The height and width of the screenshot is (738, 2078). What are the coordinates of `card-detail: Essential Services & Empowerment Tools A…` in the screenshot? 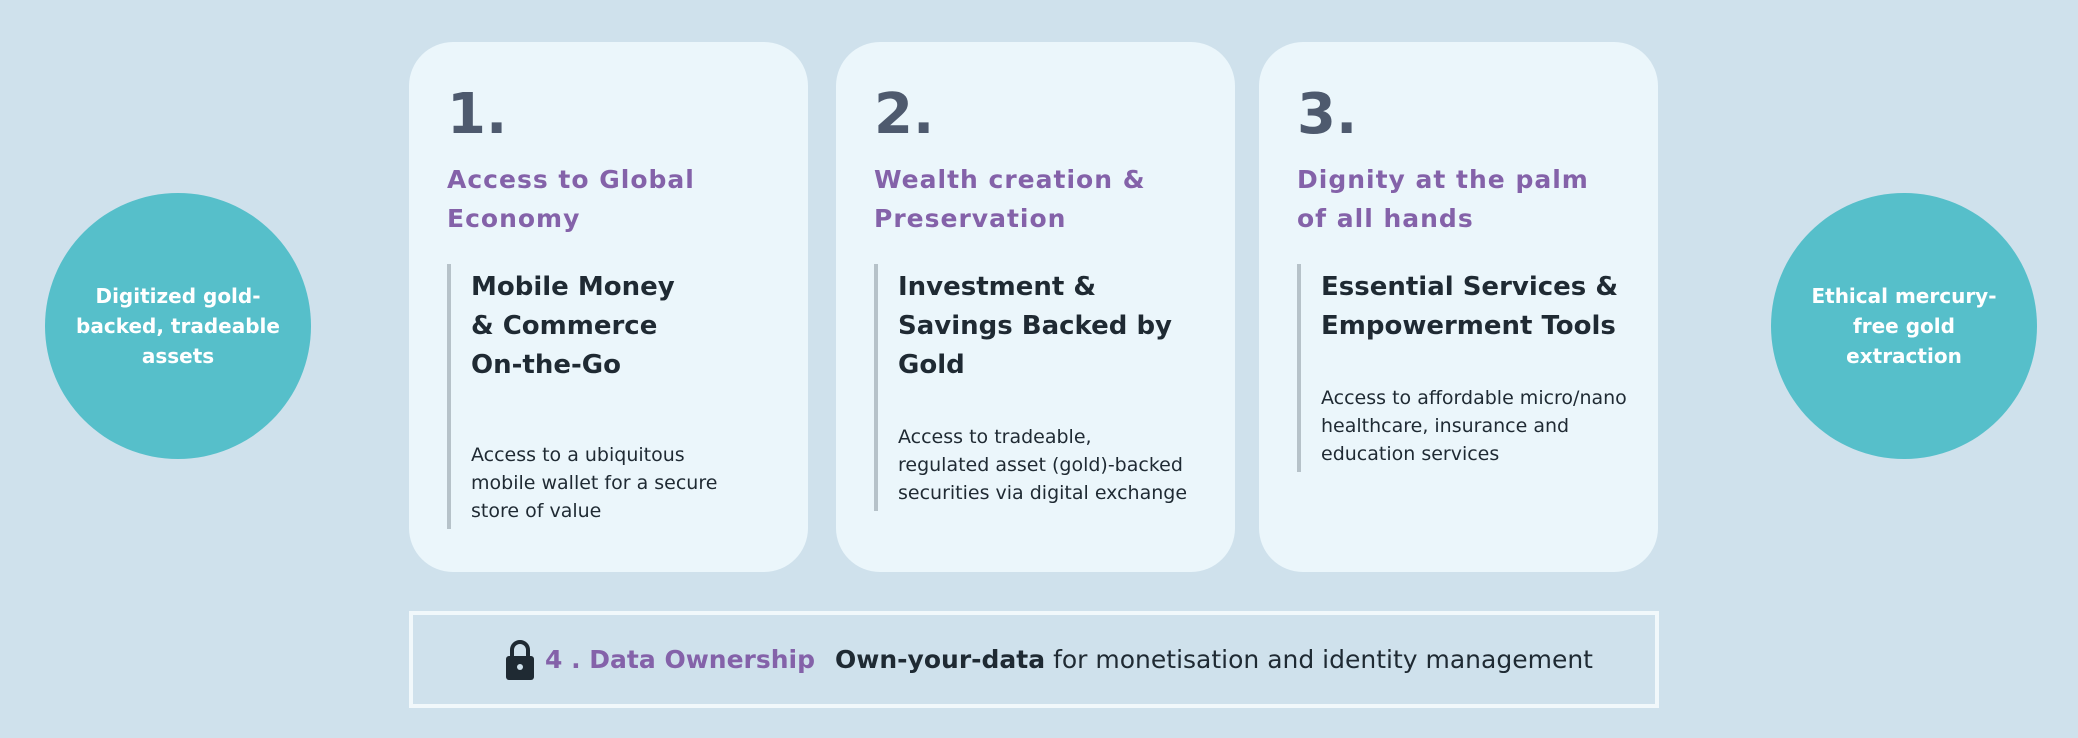 It's located at (1477, 368).